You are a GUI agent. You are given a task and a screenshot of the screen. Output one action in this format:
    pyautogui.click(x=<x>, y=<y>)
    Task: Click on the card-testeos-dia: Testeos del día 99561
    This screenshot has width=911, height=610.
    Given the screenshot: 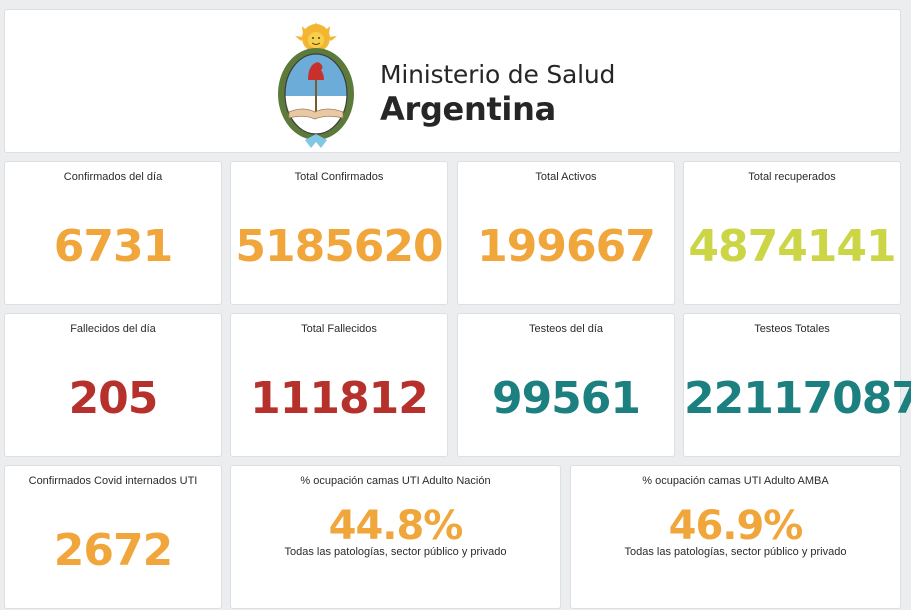 What is the action you would take?
    pyautogui.click(x=566, y=385)
    